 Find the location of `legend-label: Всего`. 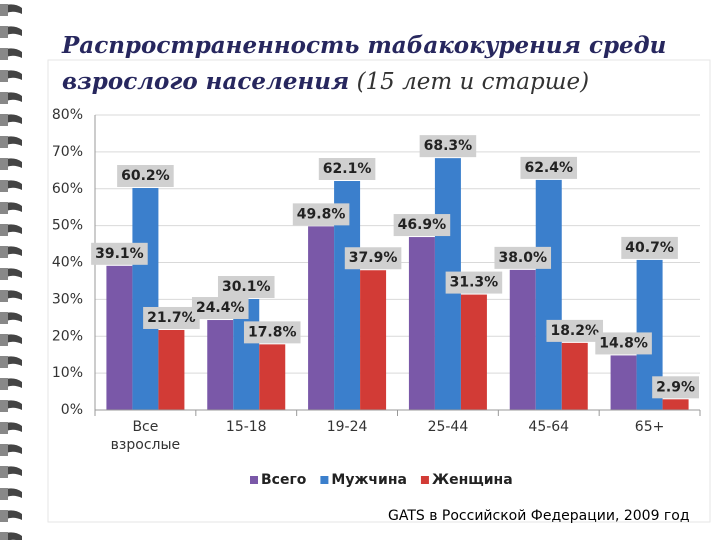

legend-label: Всего is located at coordinates (284, 480).